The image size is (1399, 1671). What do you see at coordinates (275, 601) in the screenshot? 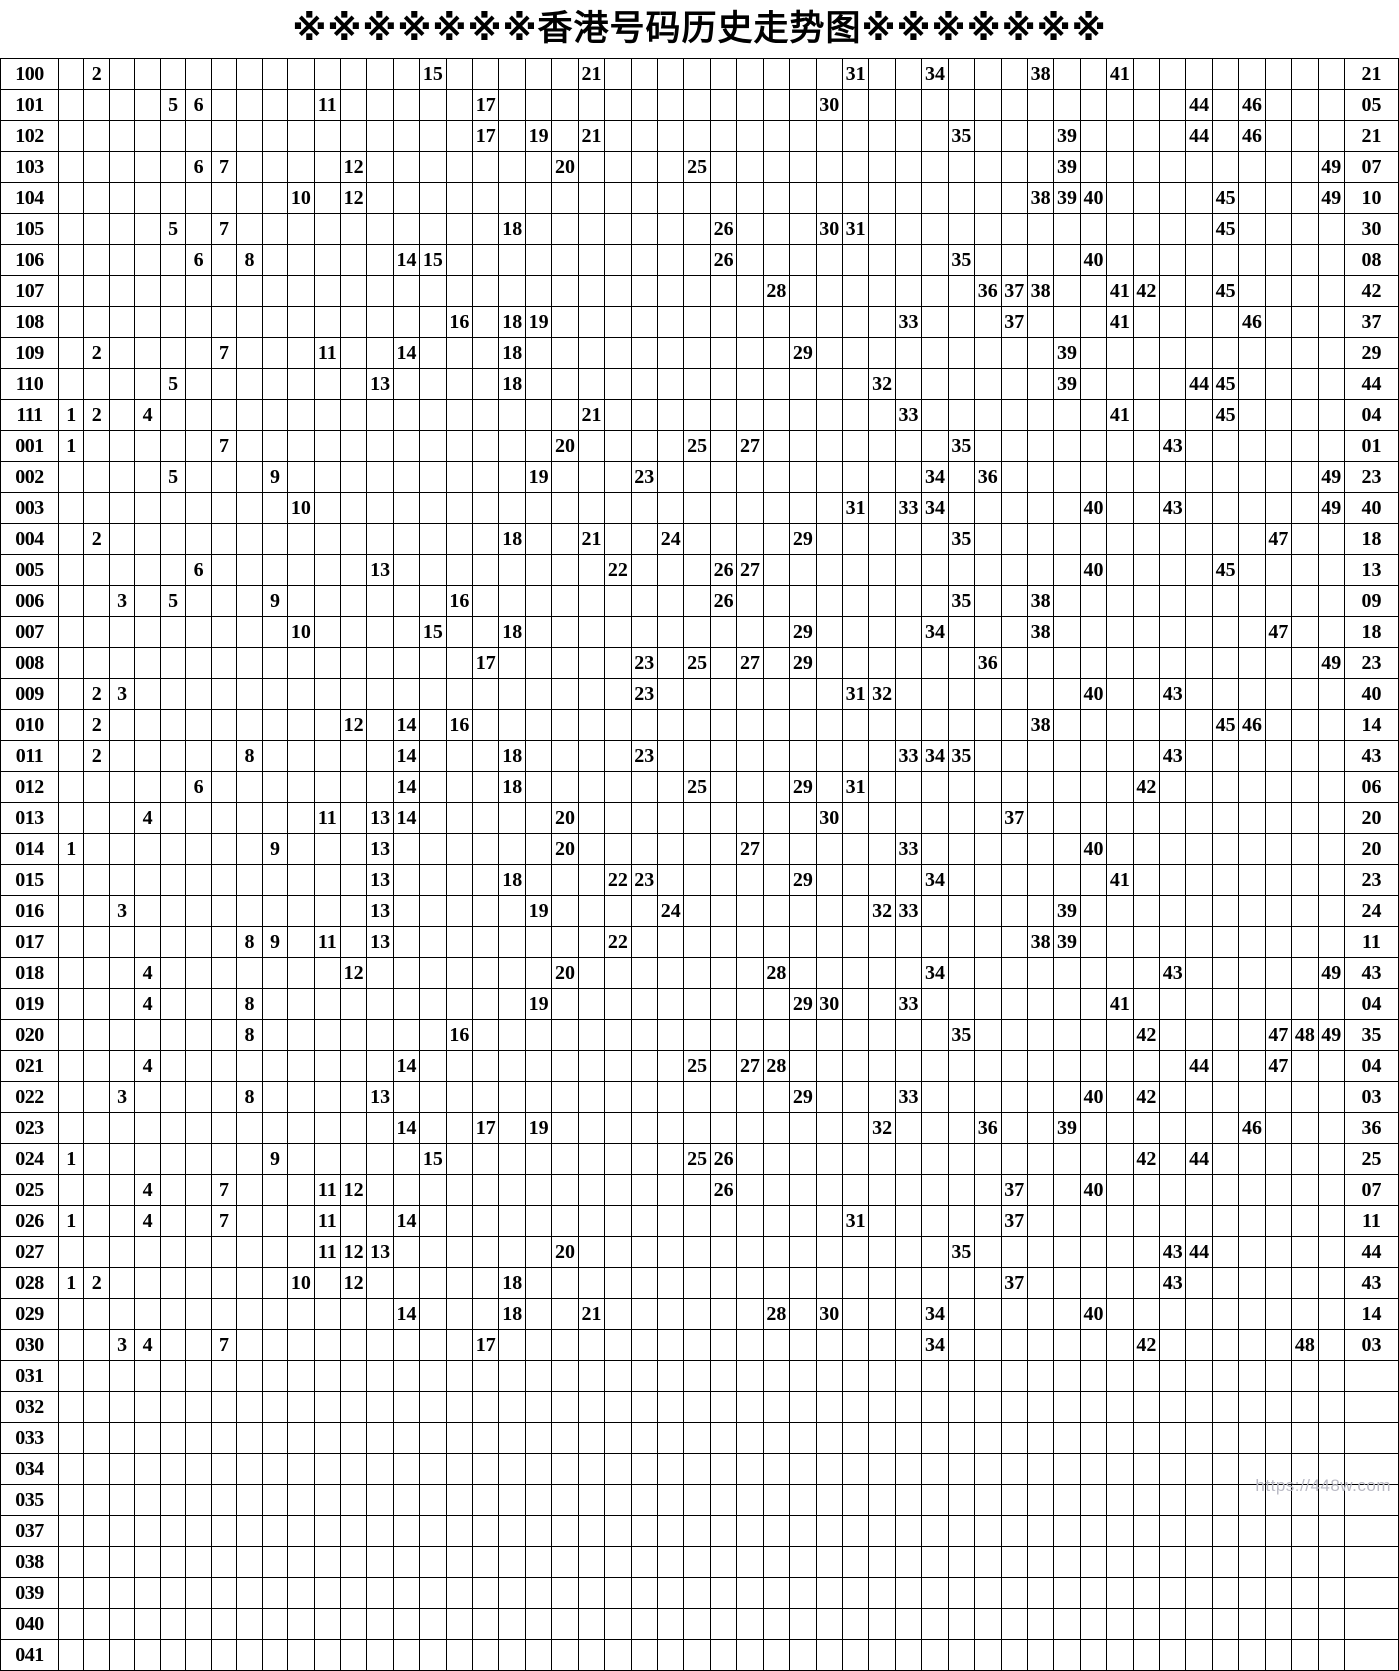
I see `cell-number-9-highlight: 9` at bounding box center [275, 601].